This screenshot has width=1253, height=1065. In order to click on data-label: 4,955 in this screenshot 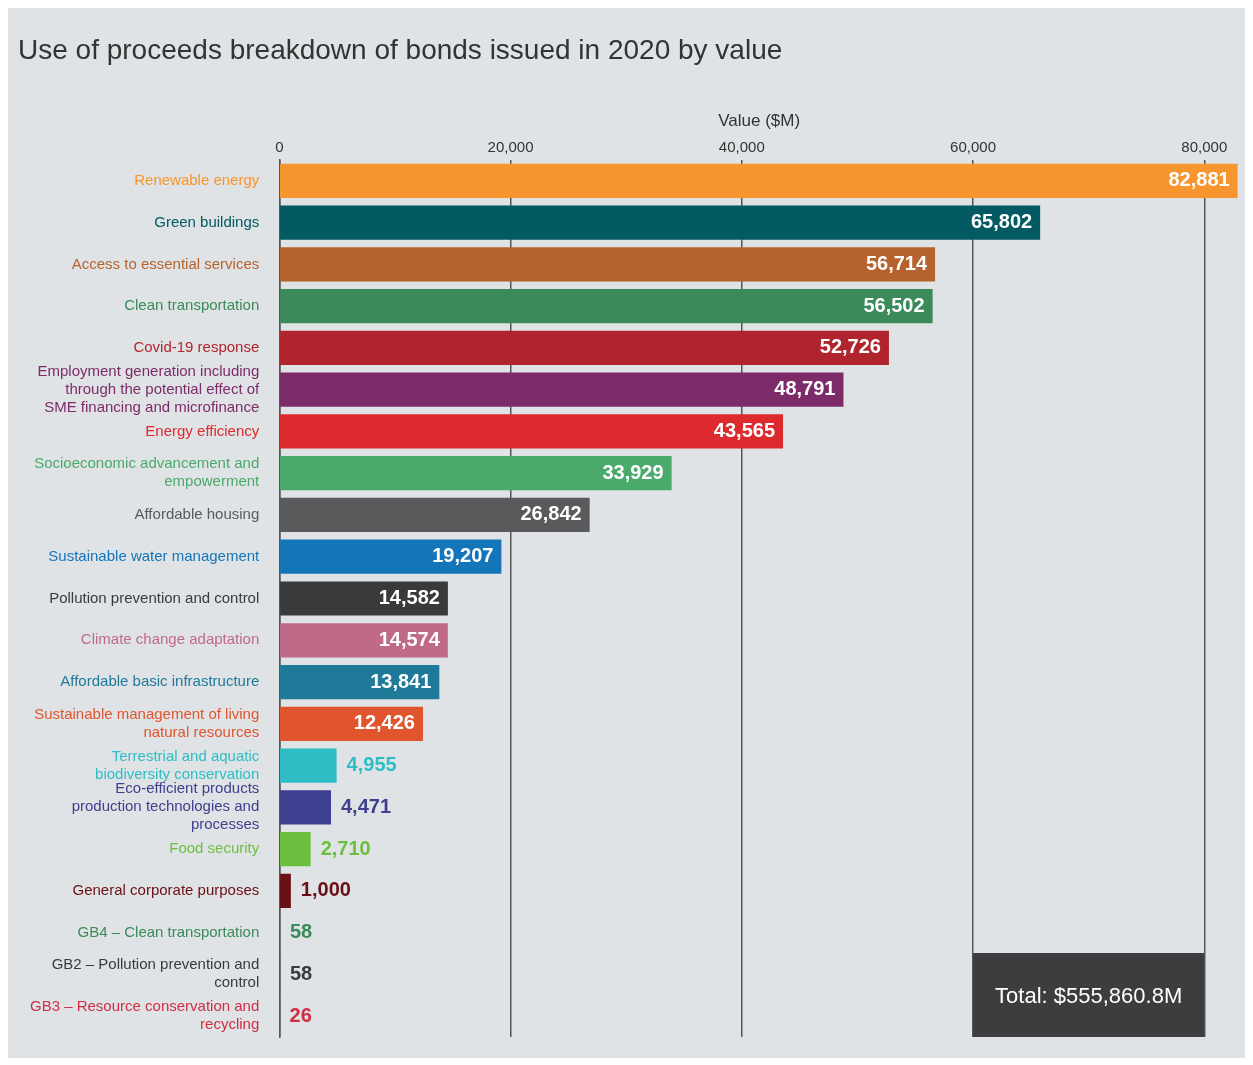, I will do `click(371, 764)`.